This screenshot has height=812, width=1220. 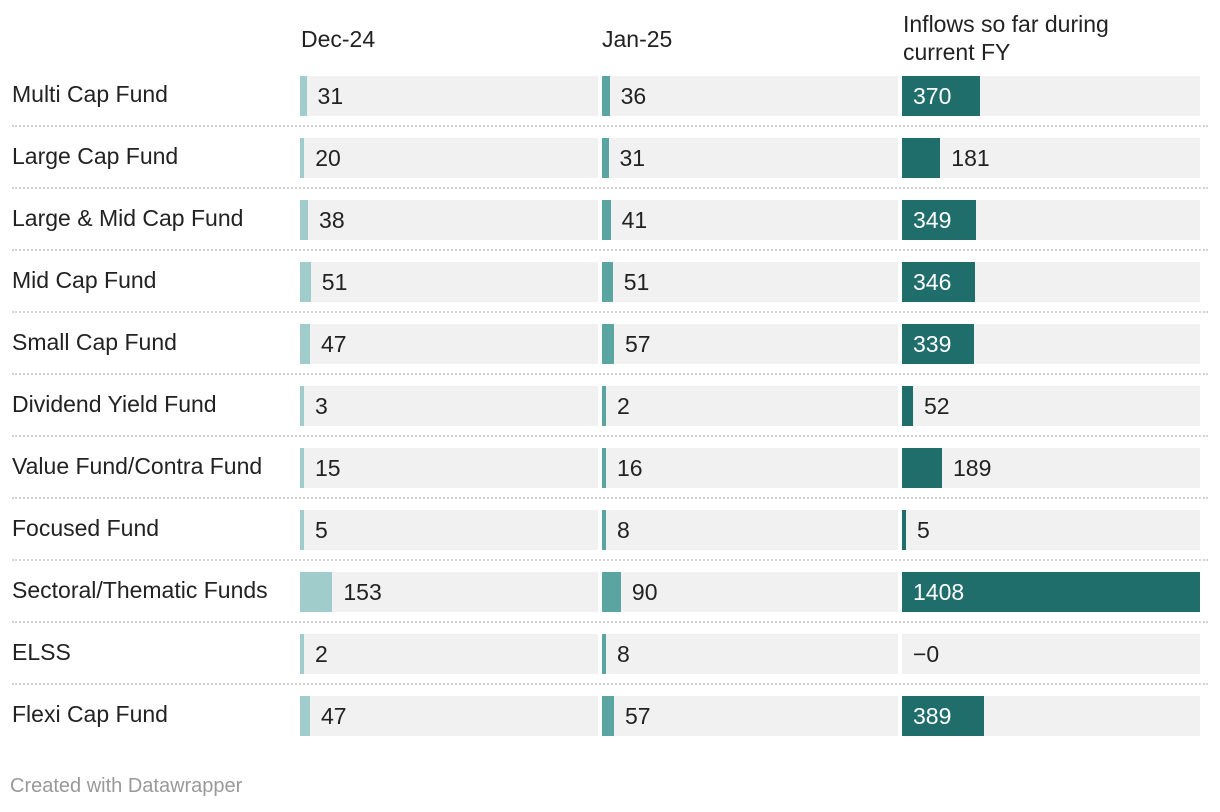 What do you see at coordinates (634, 220) in the screenshot?
I see `value-label-jan: 41` at bounding box center [634, 220].